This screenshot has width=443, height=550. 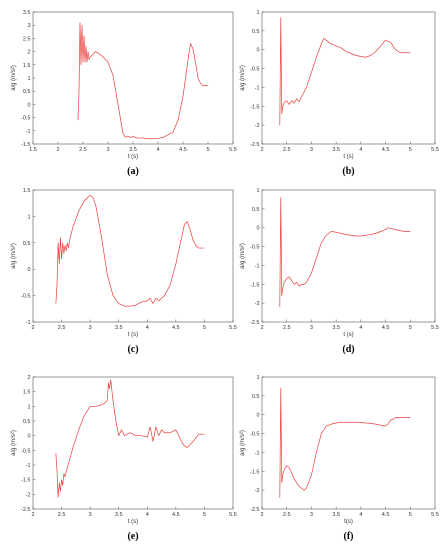 I want to click on panel-caption: (a), so click(x=133, y=171).